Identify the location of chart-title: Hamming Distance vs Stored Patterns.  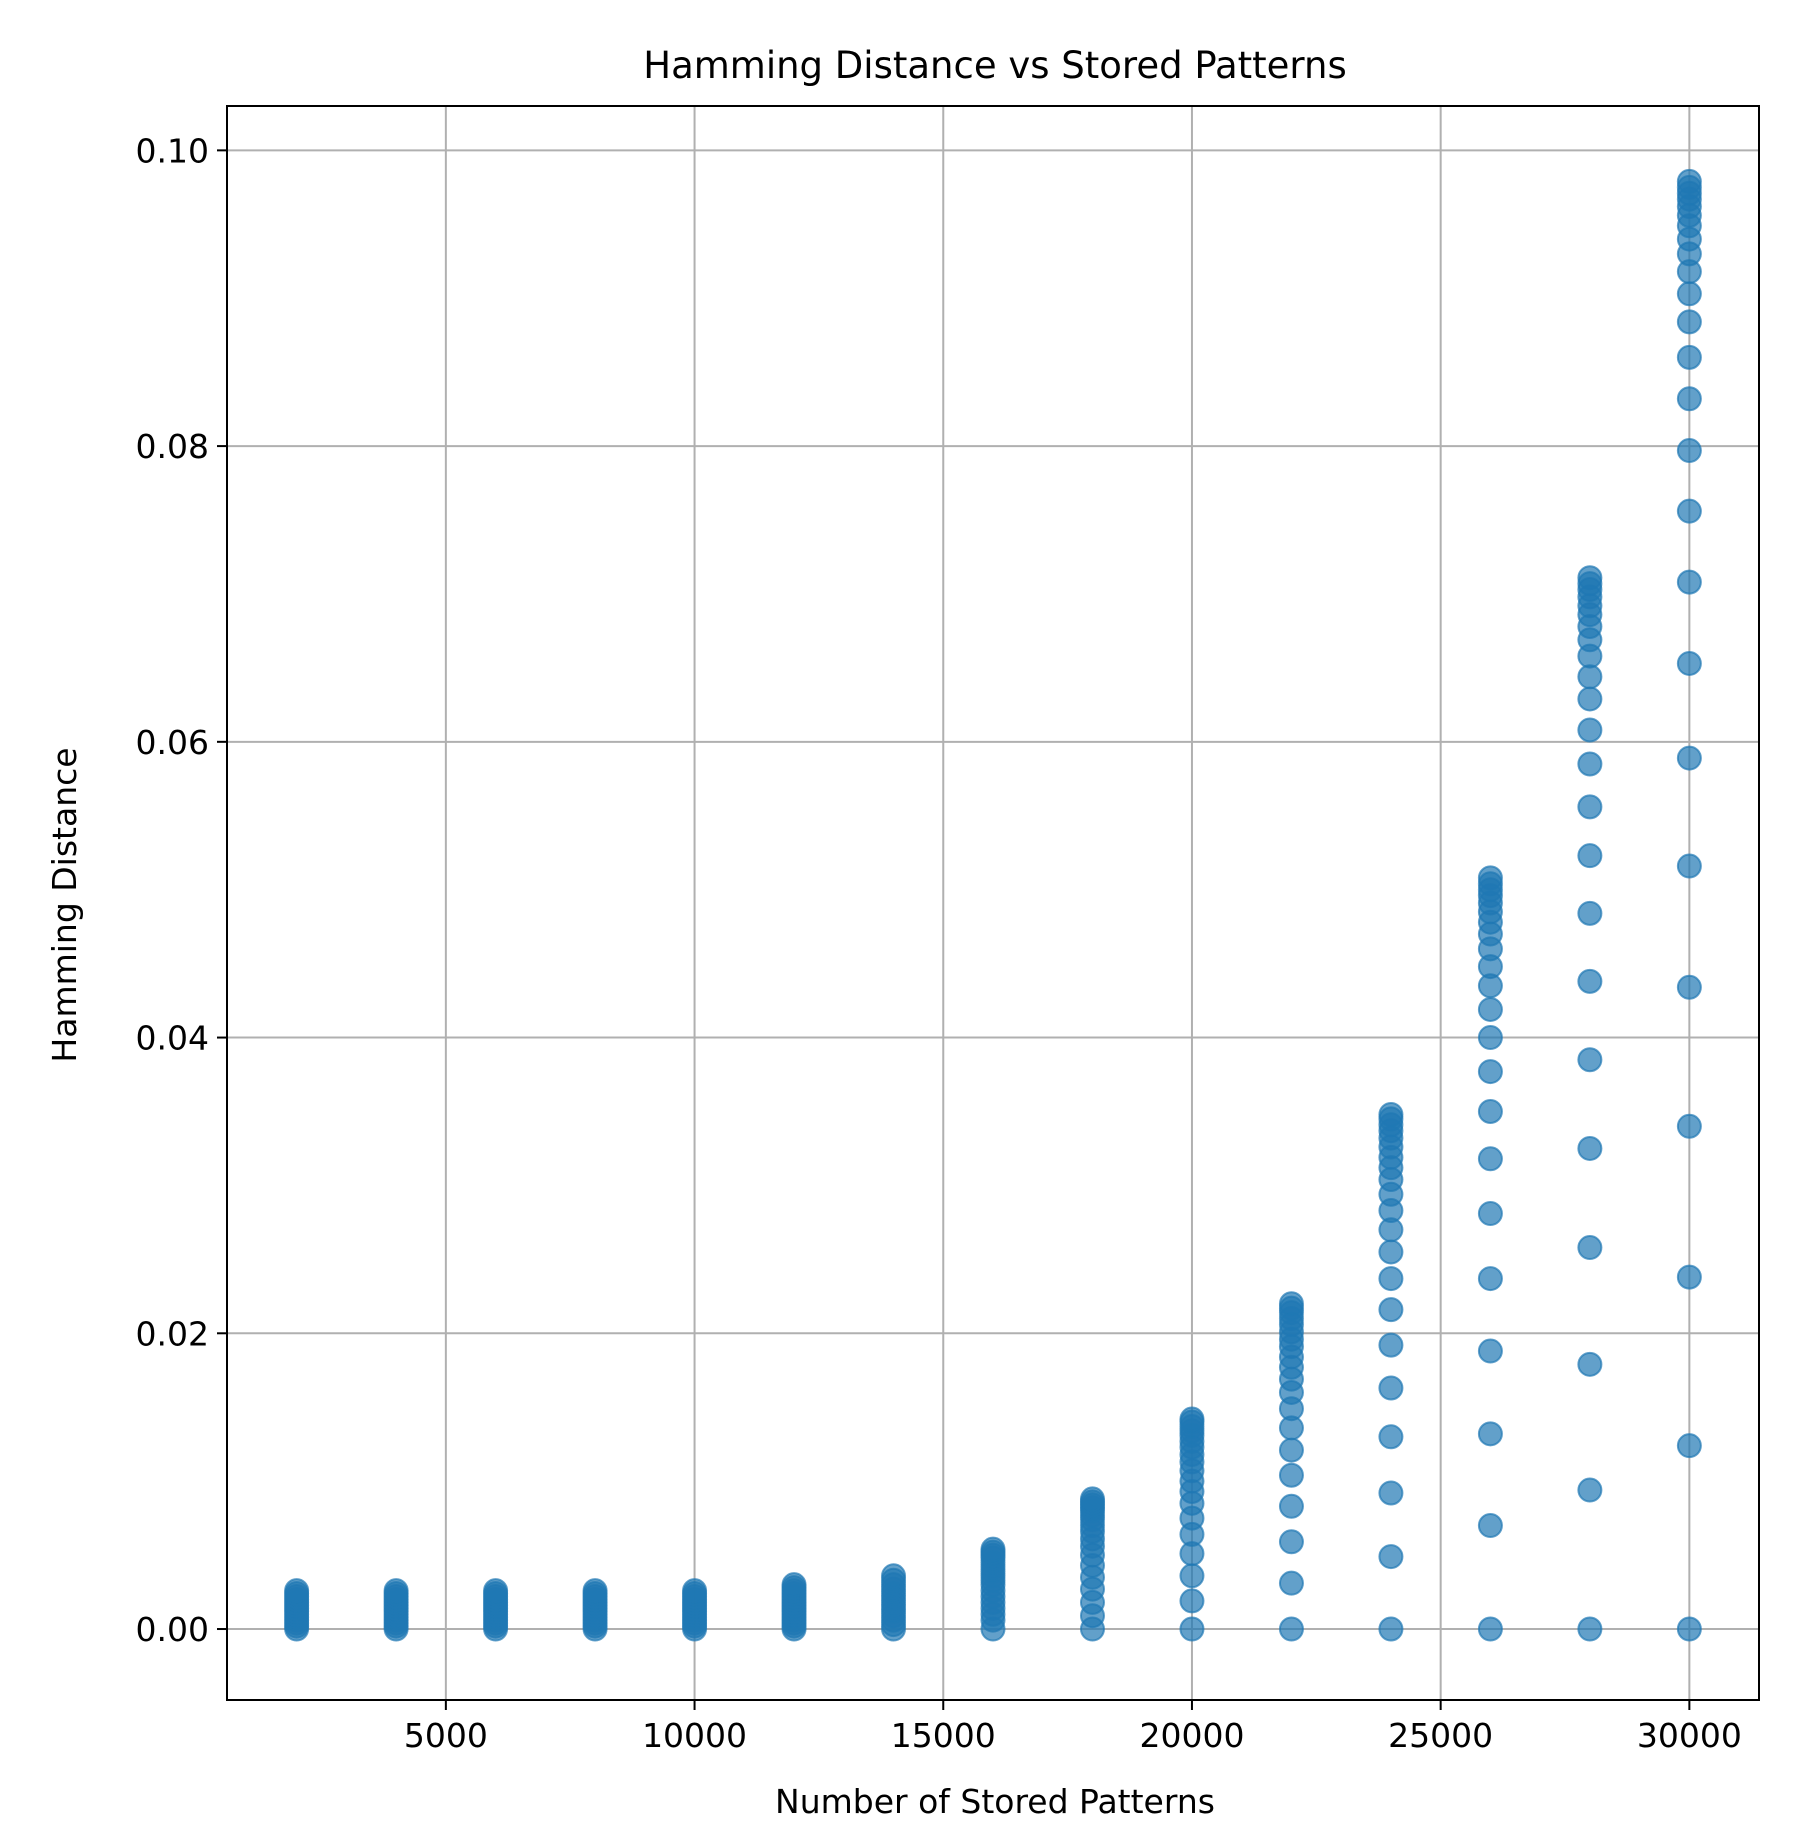
(994, 65).